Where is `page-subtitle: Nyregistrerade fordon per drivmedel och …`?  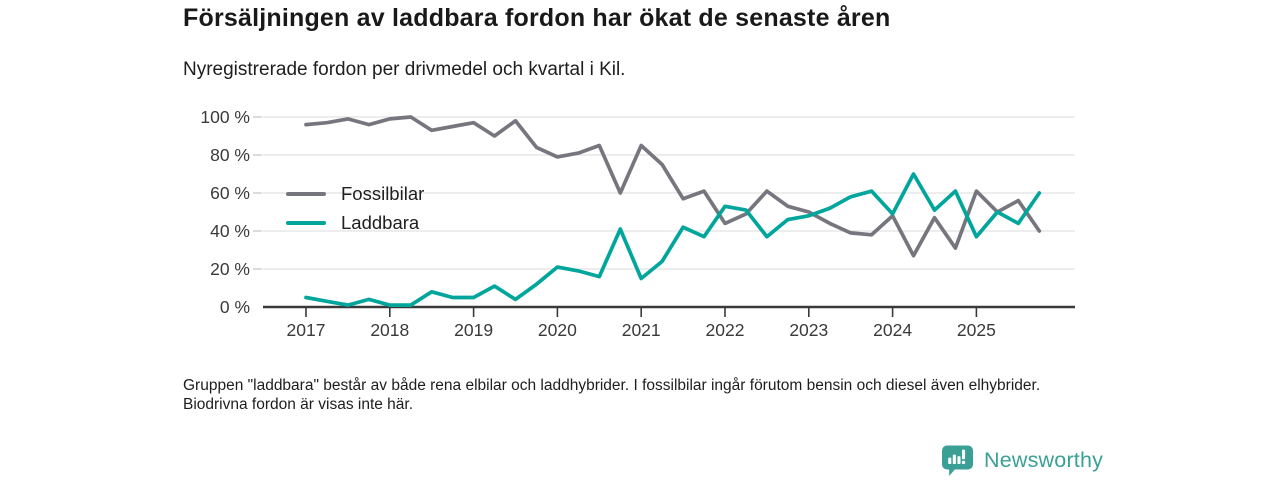 page-subtitle: Nyregistrerade fordon per drivmedel och … is located at coordinates (404, 69).